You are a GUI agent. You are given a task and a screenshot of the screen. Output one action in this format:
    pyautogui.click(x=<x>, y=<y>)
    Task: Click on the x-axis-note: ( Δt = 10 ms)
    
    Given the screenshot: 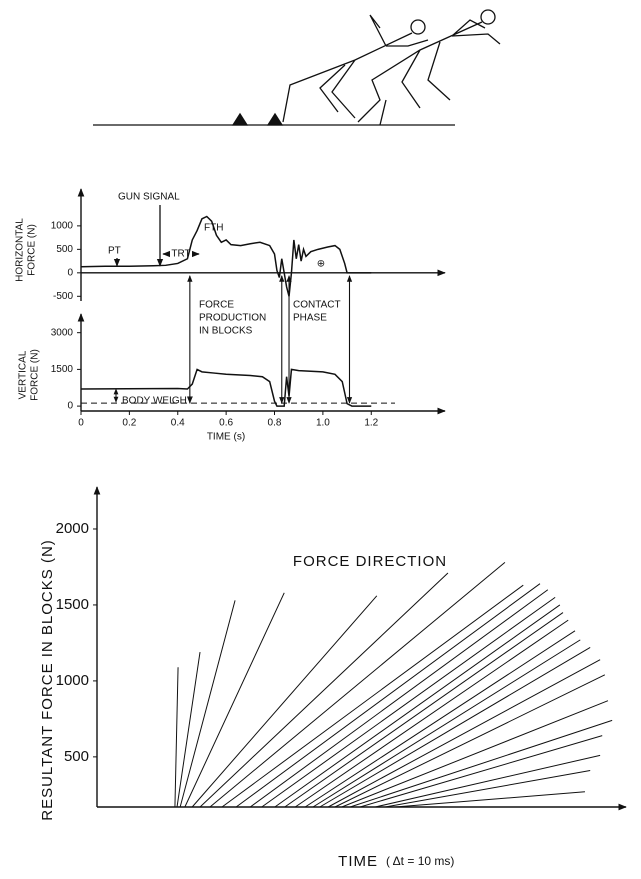 What is the action you would take?
    pyautogui.click(x=420, y=861)
    